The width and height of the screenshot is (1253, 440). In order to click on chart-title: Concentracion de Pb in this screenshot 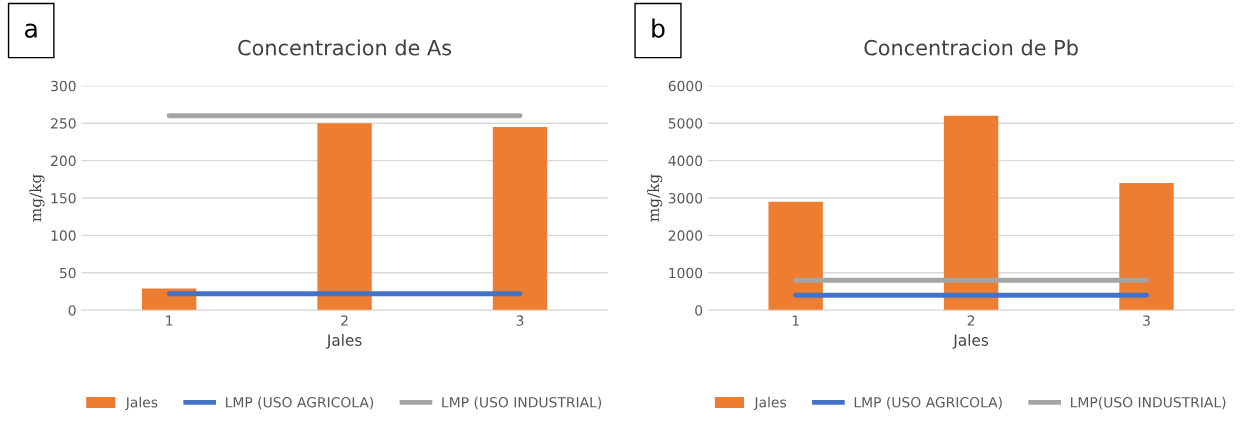, I will do `click(971, 47)`.